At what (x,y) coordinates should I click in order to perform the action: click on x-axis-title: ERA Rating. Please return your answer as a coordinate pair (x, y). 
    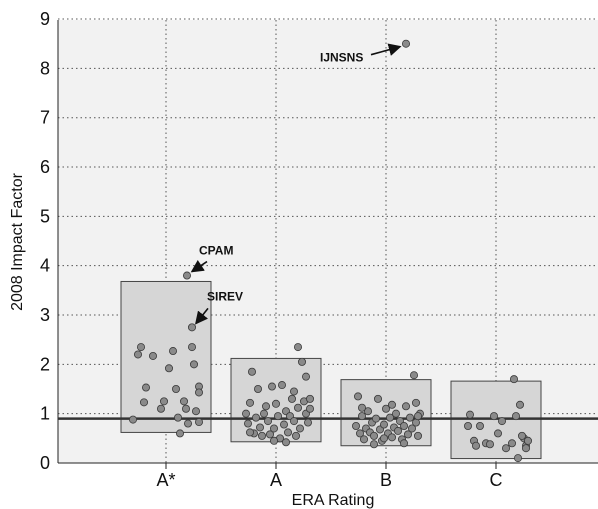
    Looking at the image, I should click on (333, 500).